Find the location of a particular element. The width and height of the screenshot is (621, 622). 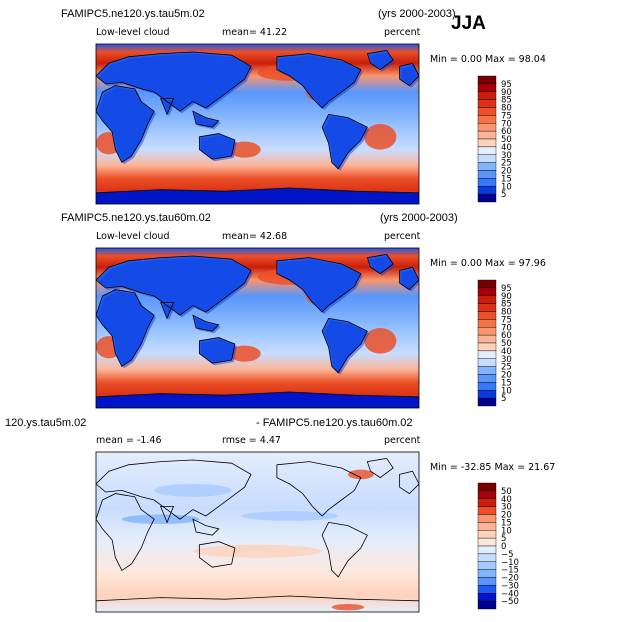

land-core-namerica is located at coordinates (320, 82).